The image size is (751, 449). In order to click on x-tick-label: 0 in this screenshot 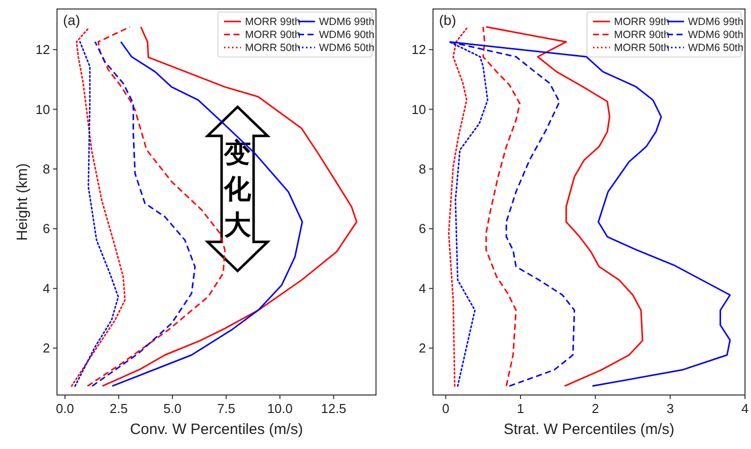, I will do `click(446, 408)`.